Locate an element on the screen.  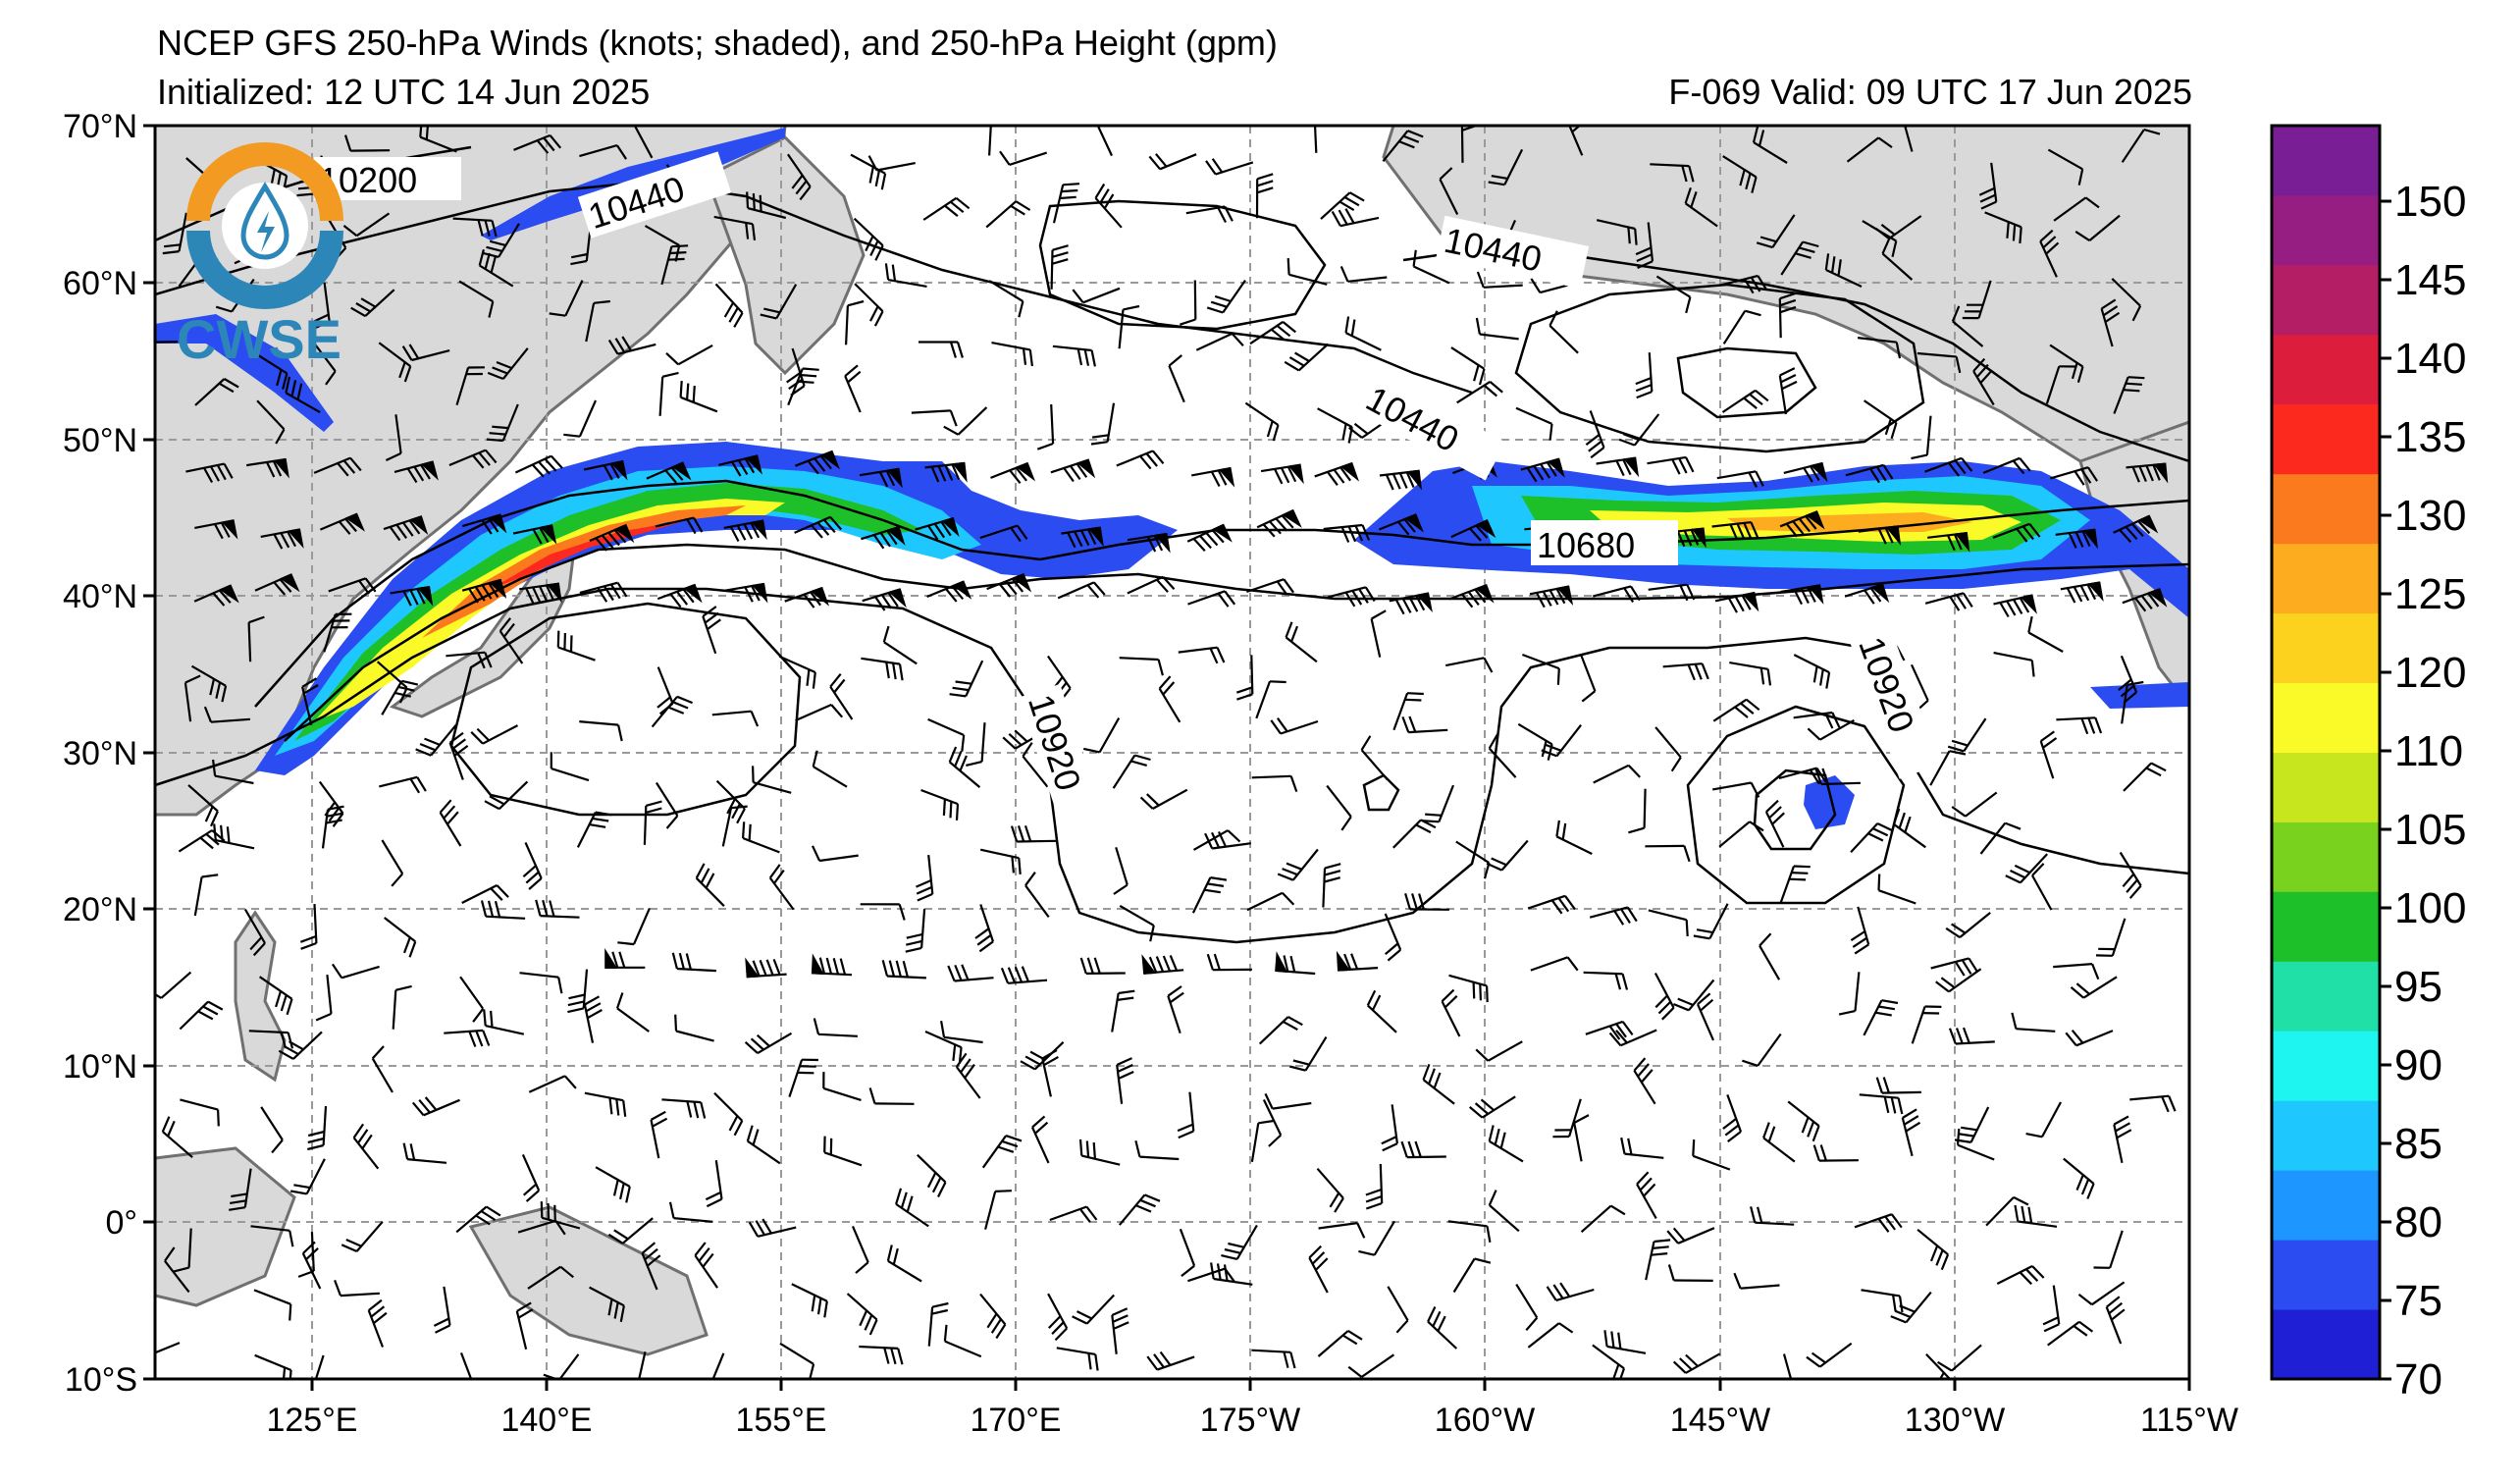
jet-west-95kt is located at coordinates (608, 612).